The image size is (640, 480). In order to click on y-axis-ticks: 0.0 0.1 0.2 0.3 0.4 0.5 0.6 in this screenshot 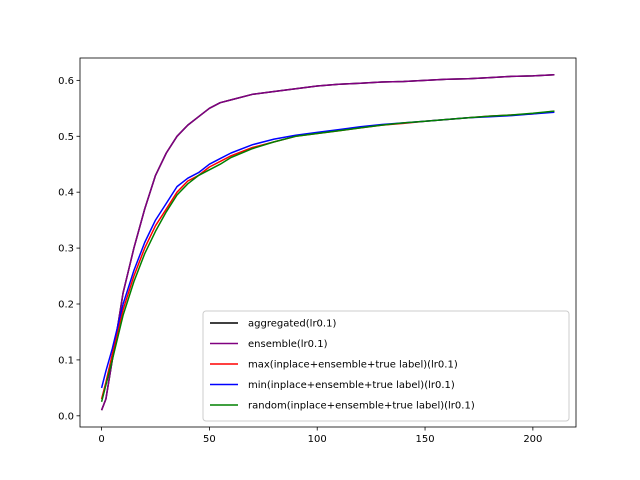, I will do `click(69, 249)`.